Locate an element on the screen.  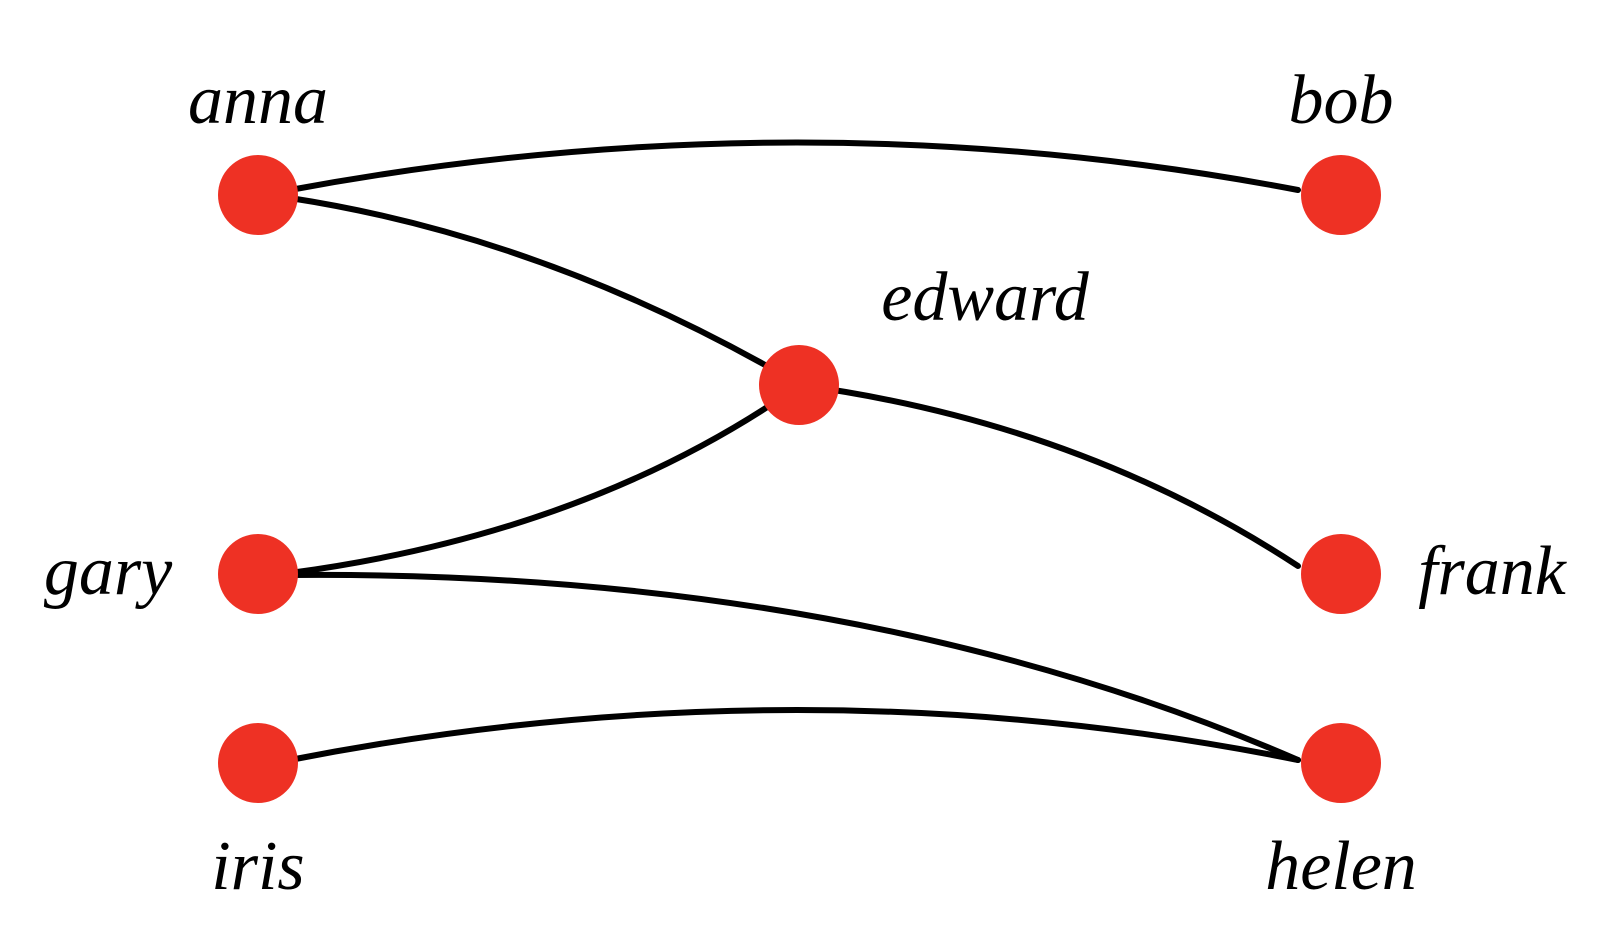
edge-edward-frank is located at coordinates (1049, 475).